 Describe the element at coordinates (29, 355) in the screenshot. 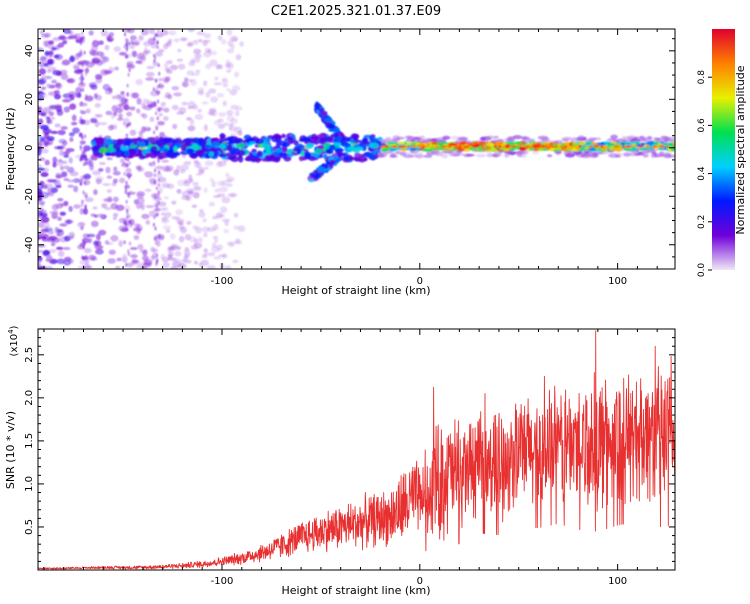

I see `snr-y-tick-label: 2.5` at that location.